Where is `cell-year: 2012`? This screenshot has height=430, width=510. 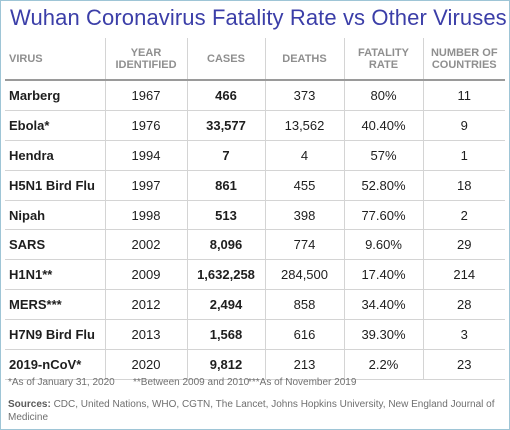 cell-year: 2012 is located at coordinates (145, 304).